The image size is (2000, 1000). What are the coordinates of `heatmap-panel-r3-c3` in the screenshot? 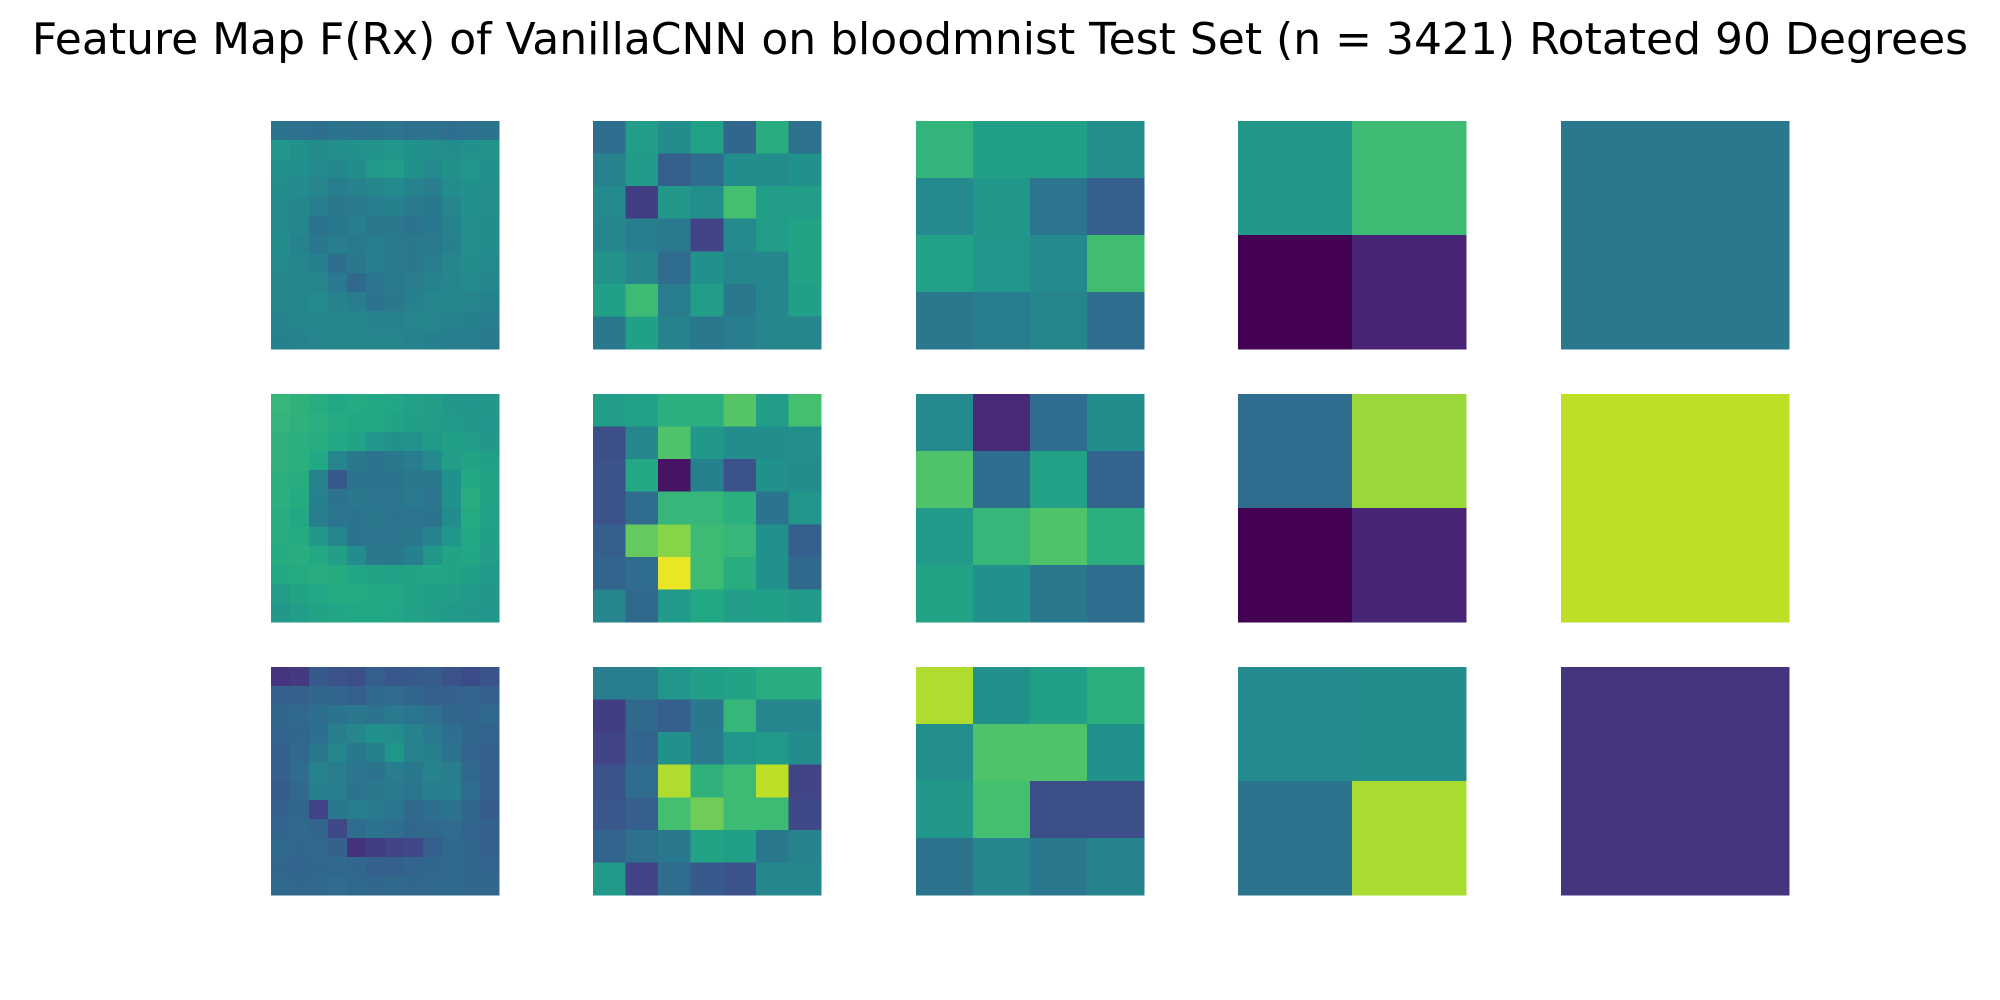 It's located at (1030, 781).